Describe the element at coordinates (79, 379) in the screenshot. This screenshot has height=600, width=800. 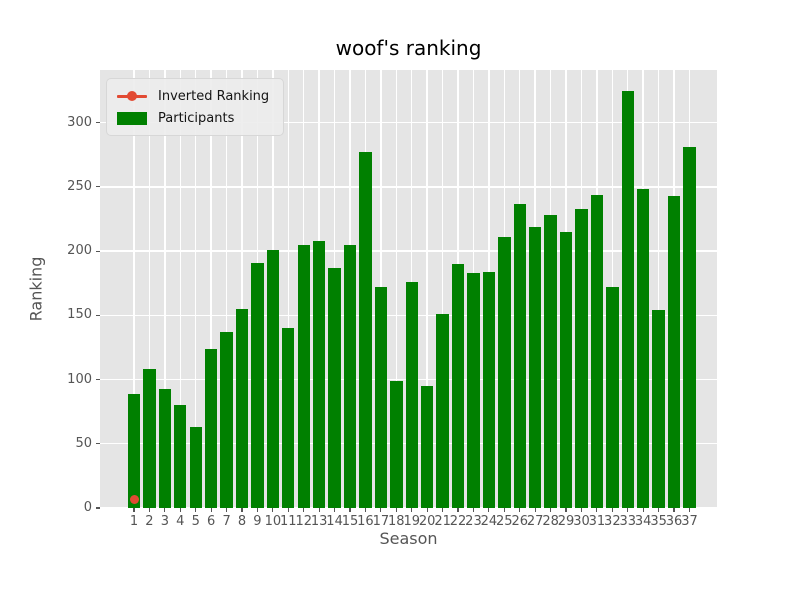
I see `y-tick-label: 100` at that location.